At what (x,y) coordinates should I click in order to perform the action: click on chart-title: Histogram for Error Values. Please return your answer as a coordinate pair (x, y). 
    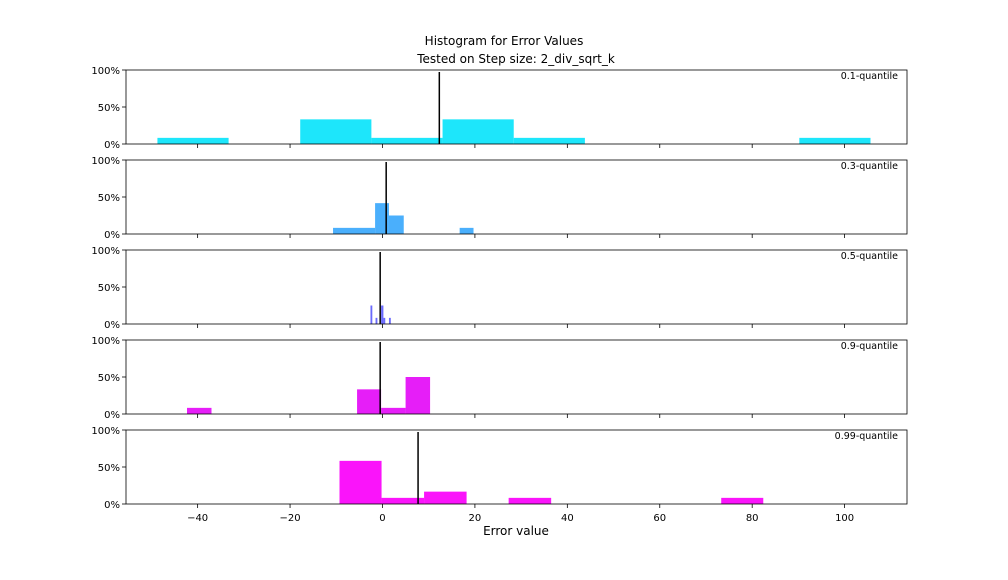
    Looking at the image, I should click on (504, 41).